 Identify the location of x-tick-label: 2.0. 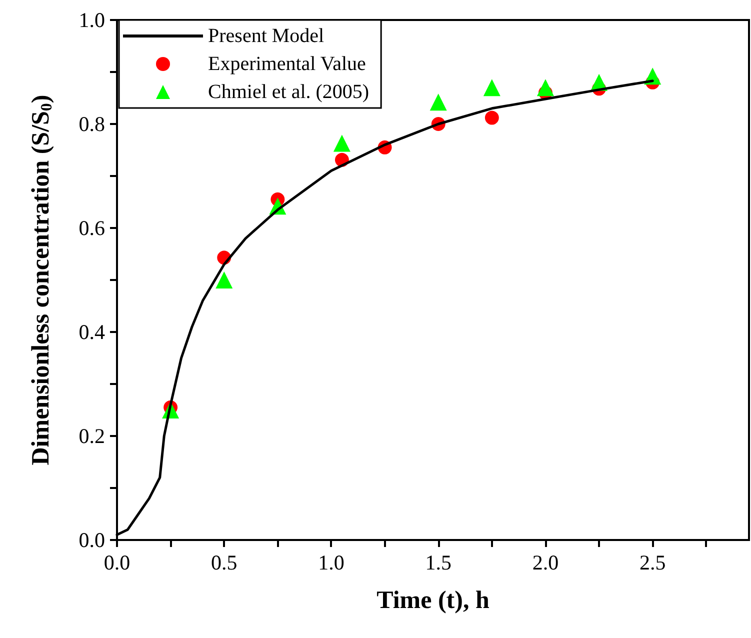
(545, 562).